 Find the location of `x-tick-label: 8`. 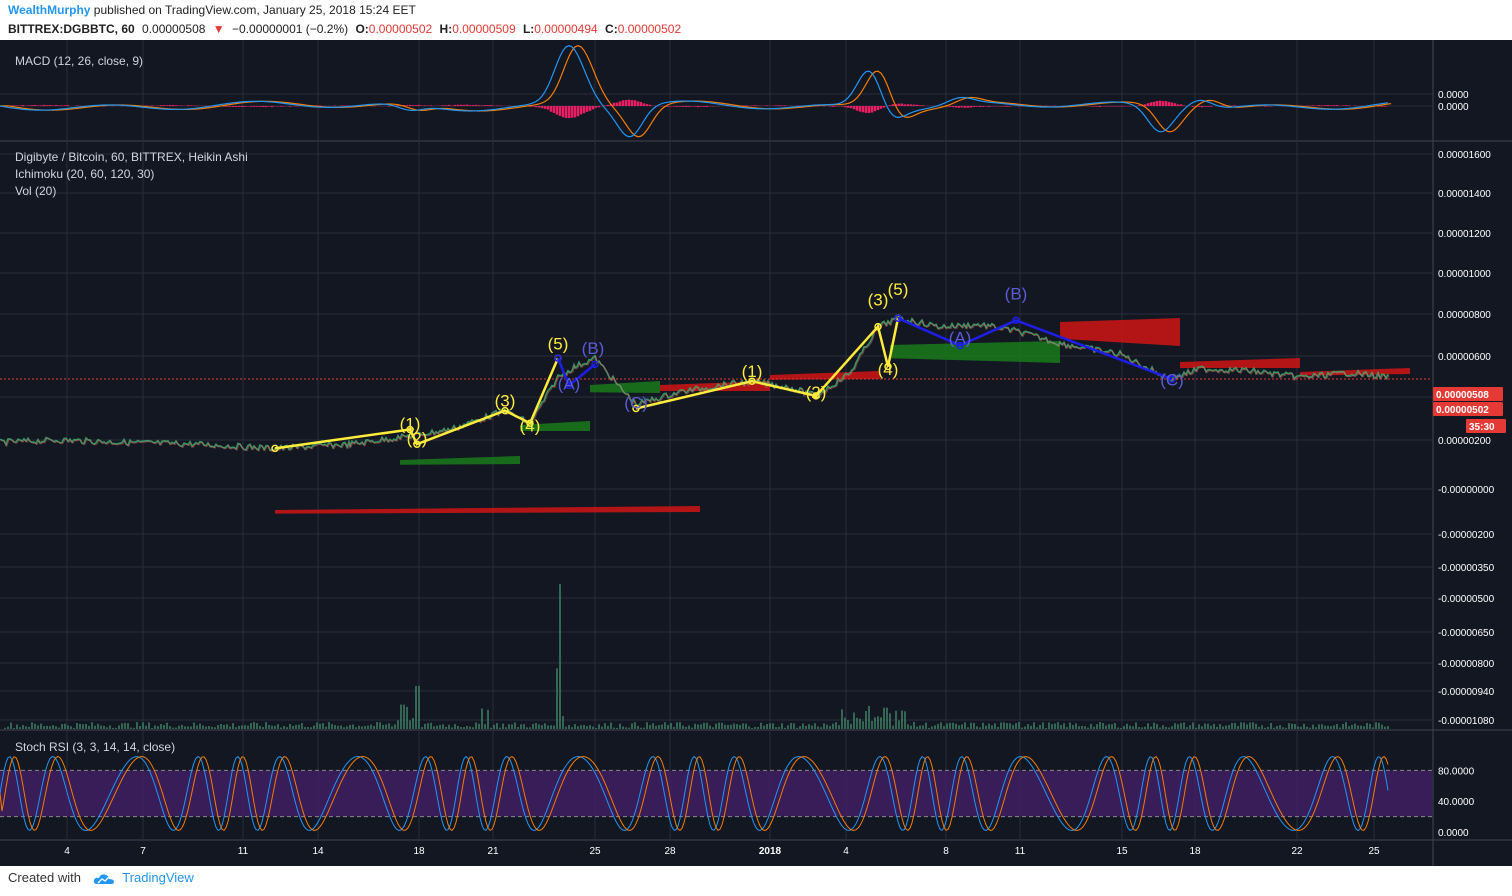

x-tick-label: 8 is located at coordinates (946, 851).